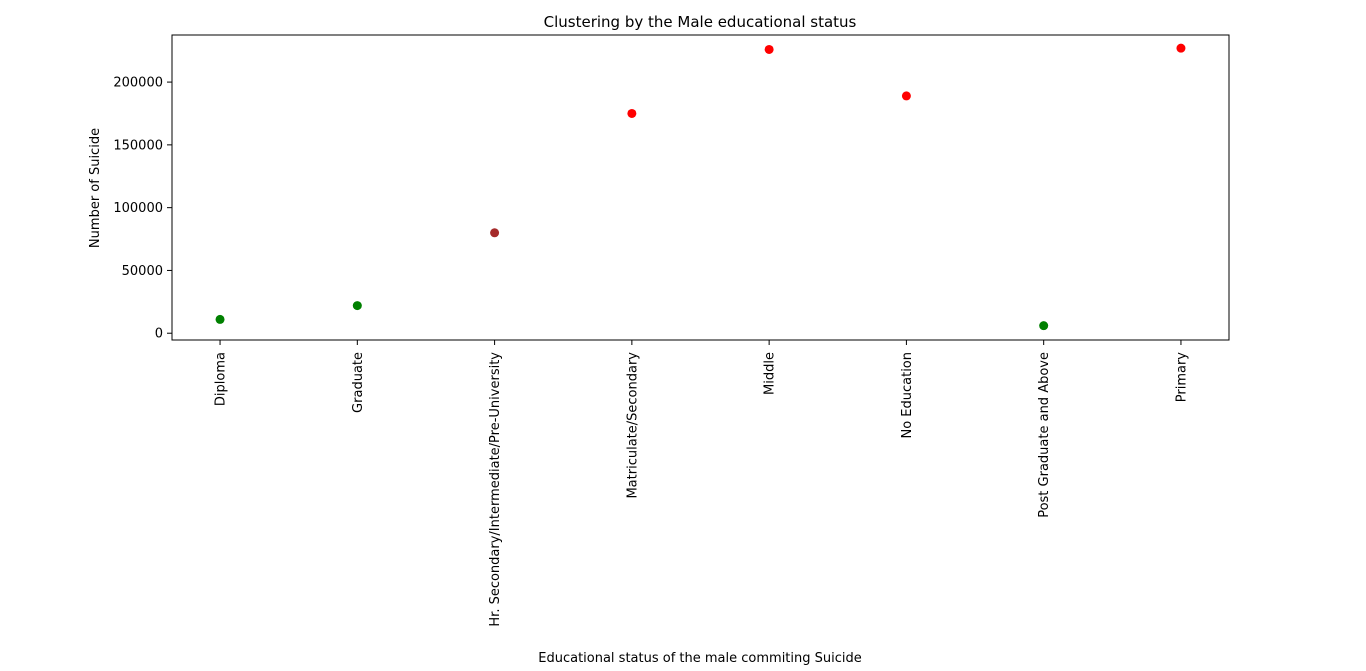  I want to click on x-tick-label: Graduate, so click(358, 382).